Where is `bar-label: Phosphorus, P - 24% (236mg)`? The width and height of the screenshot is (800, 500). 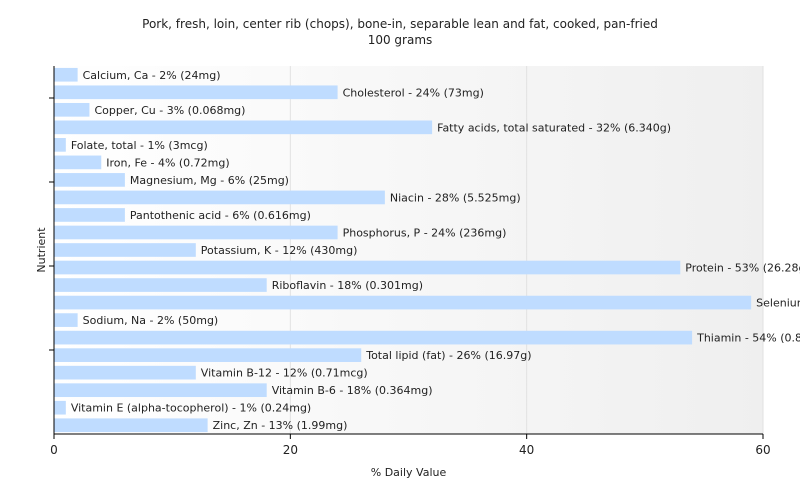
bar-label: Phosphorus, P - 24% (236mg) is located at coordinates (425, 232).